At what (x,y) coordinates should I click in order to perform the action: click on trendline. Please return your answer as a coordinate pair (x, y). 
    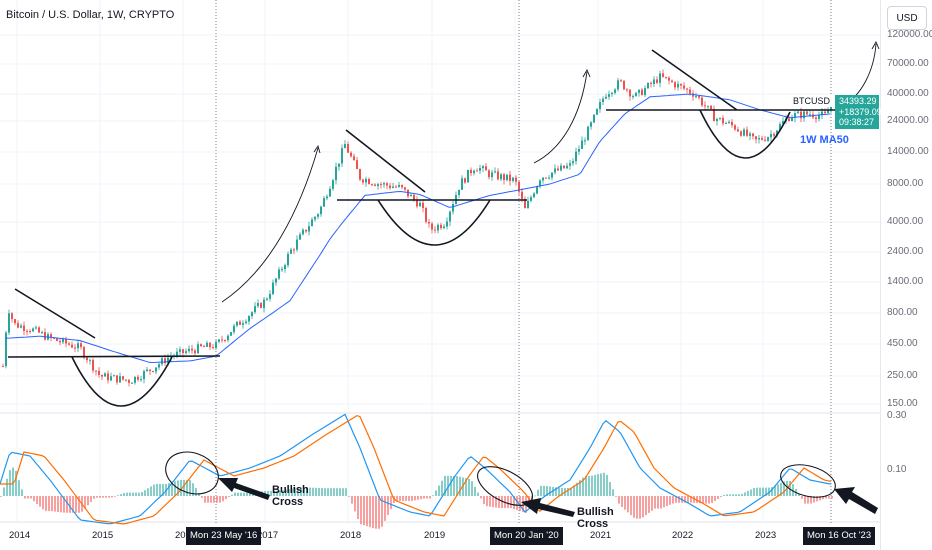
    Looking at the image, I should click on (55, 313).